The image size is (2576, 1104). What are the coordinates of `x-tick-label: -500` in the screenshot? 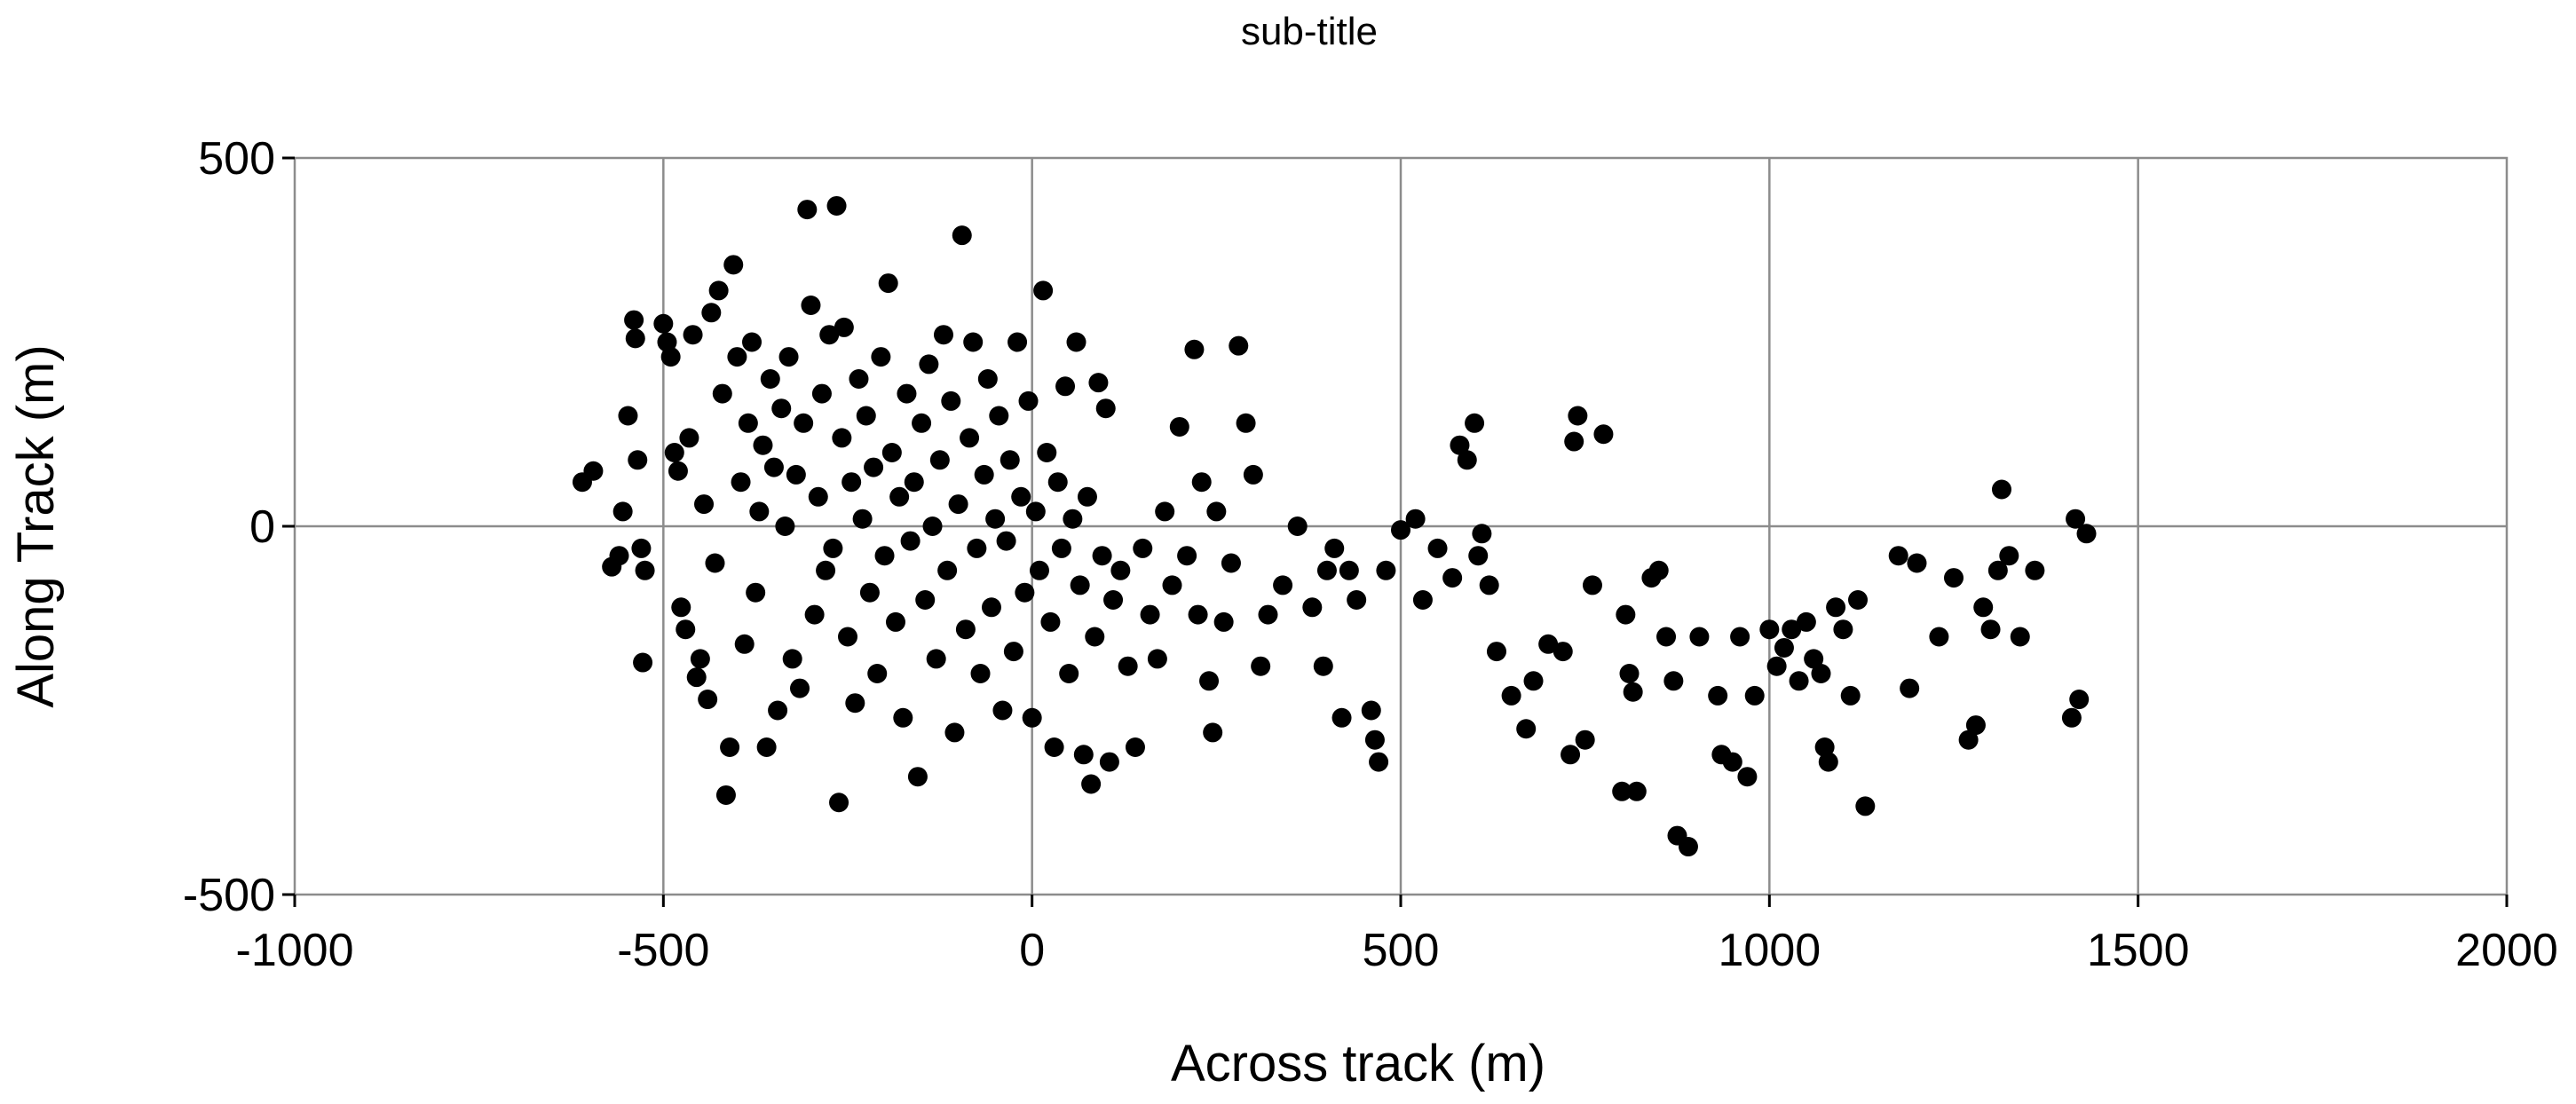 It's located at (663, 950).